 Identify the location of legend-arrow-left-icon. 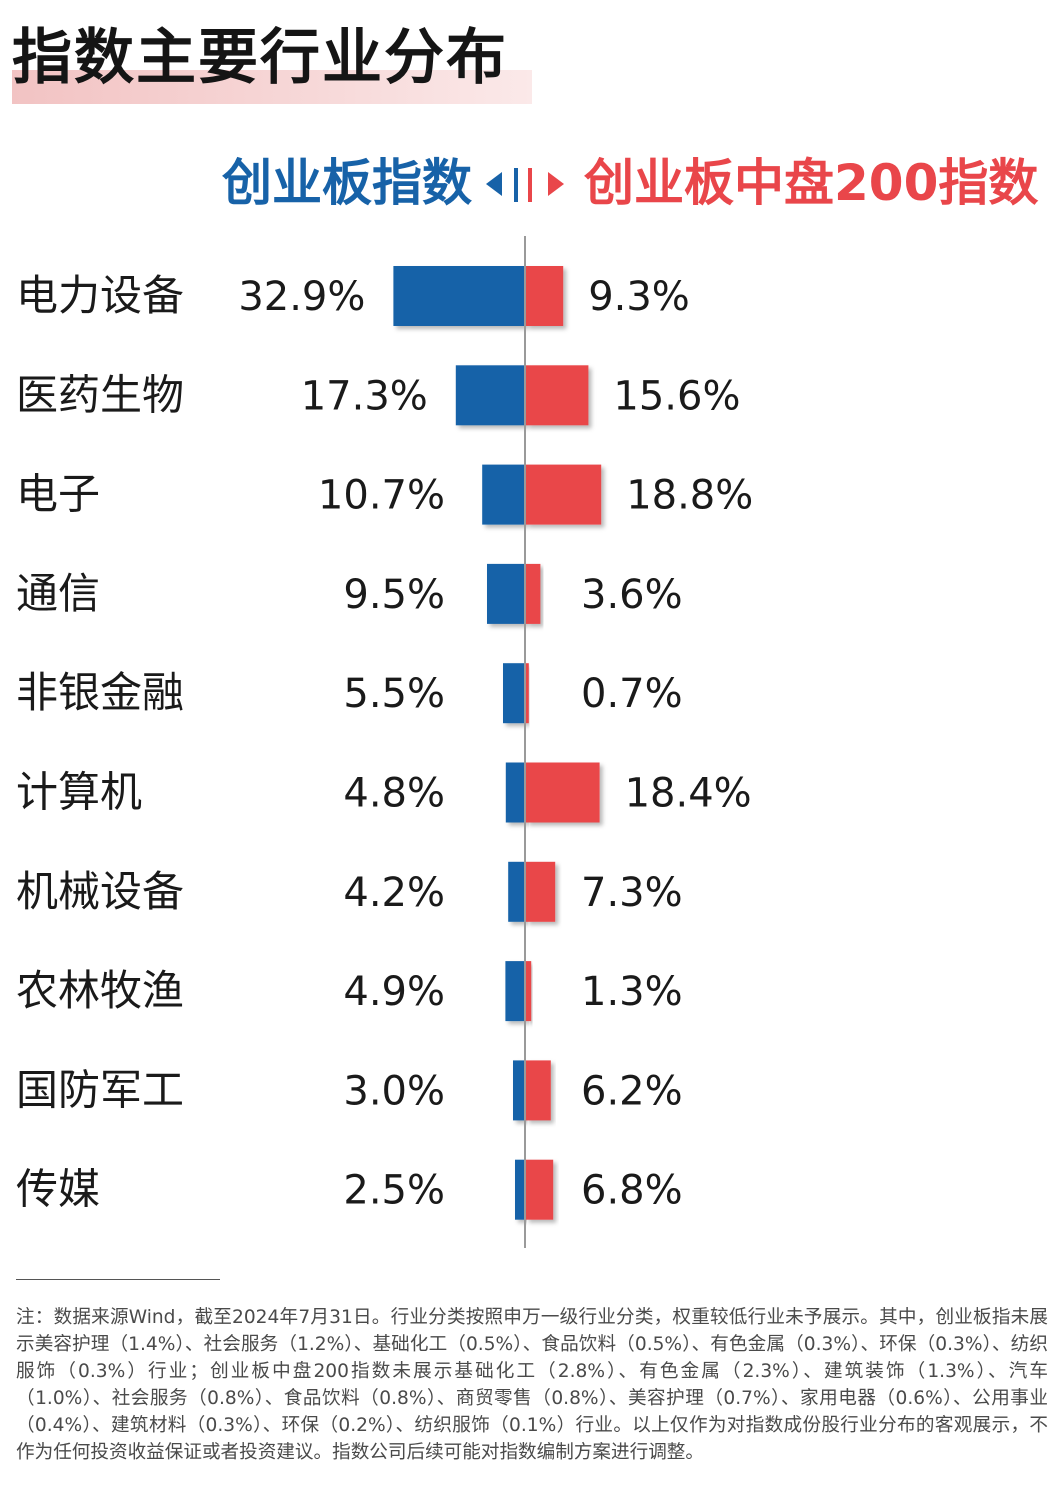
(494, 184).